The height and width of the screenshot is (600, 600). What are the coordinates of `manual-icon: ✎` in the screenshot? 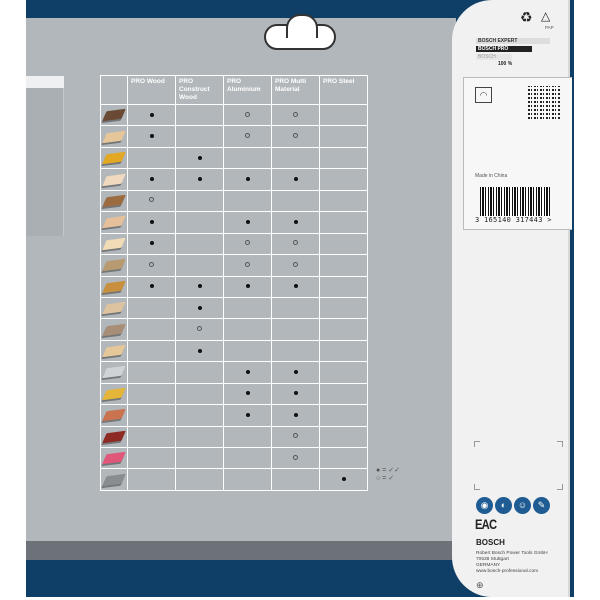 It's located at (541, 505).